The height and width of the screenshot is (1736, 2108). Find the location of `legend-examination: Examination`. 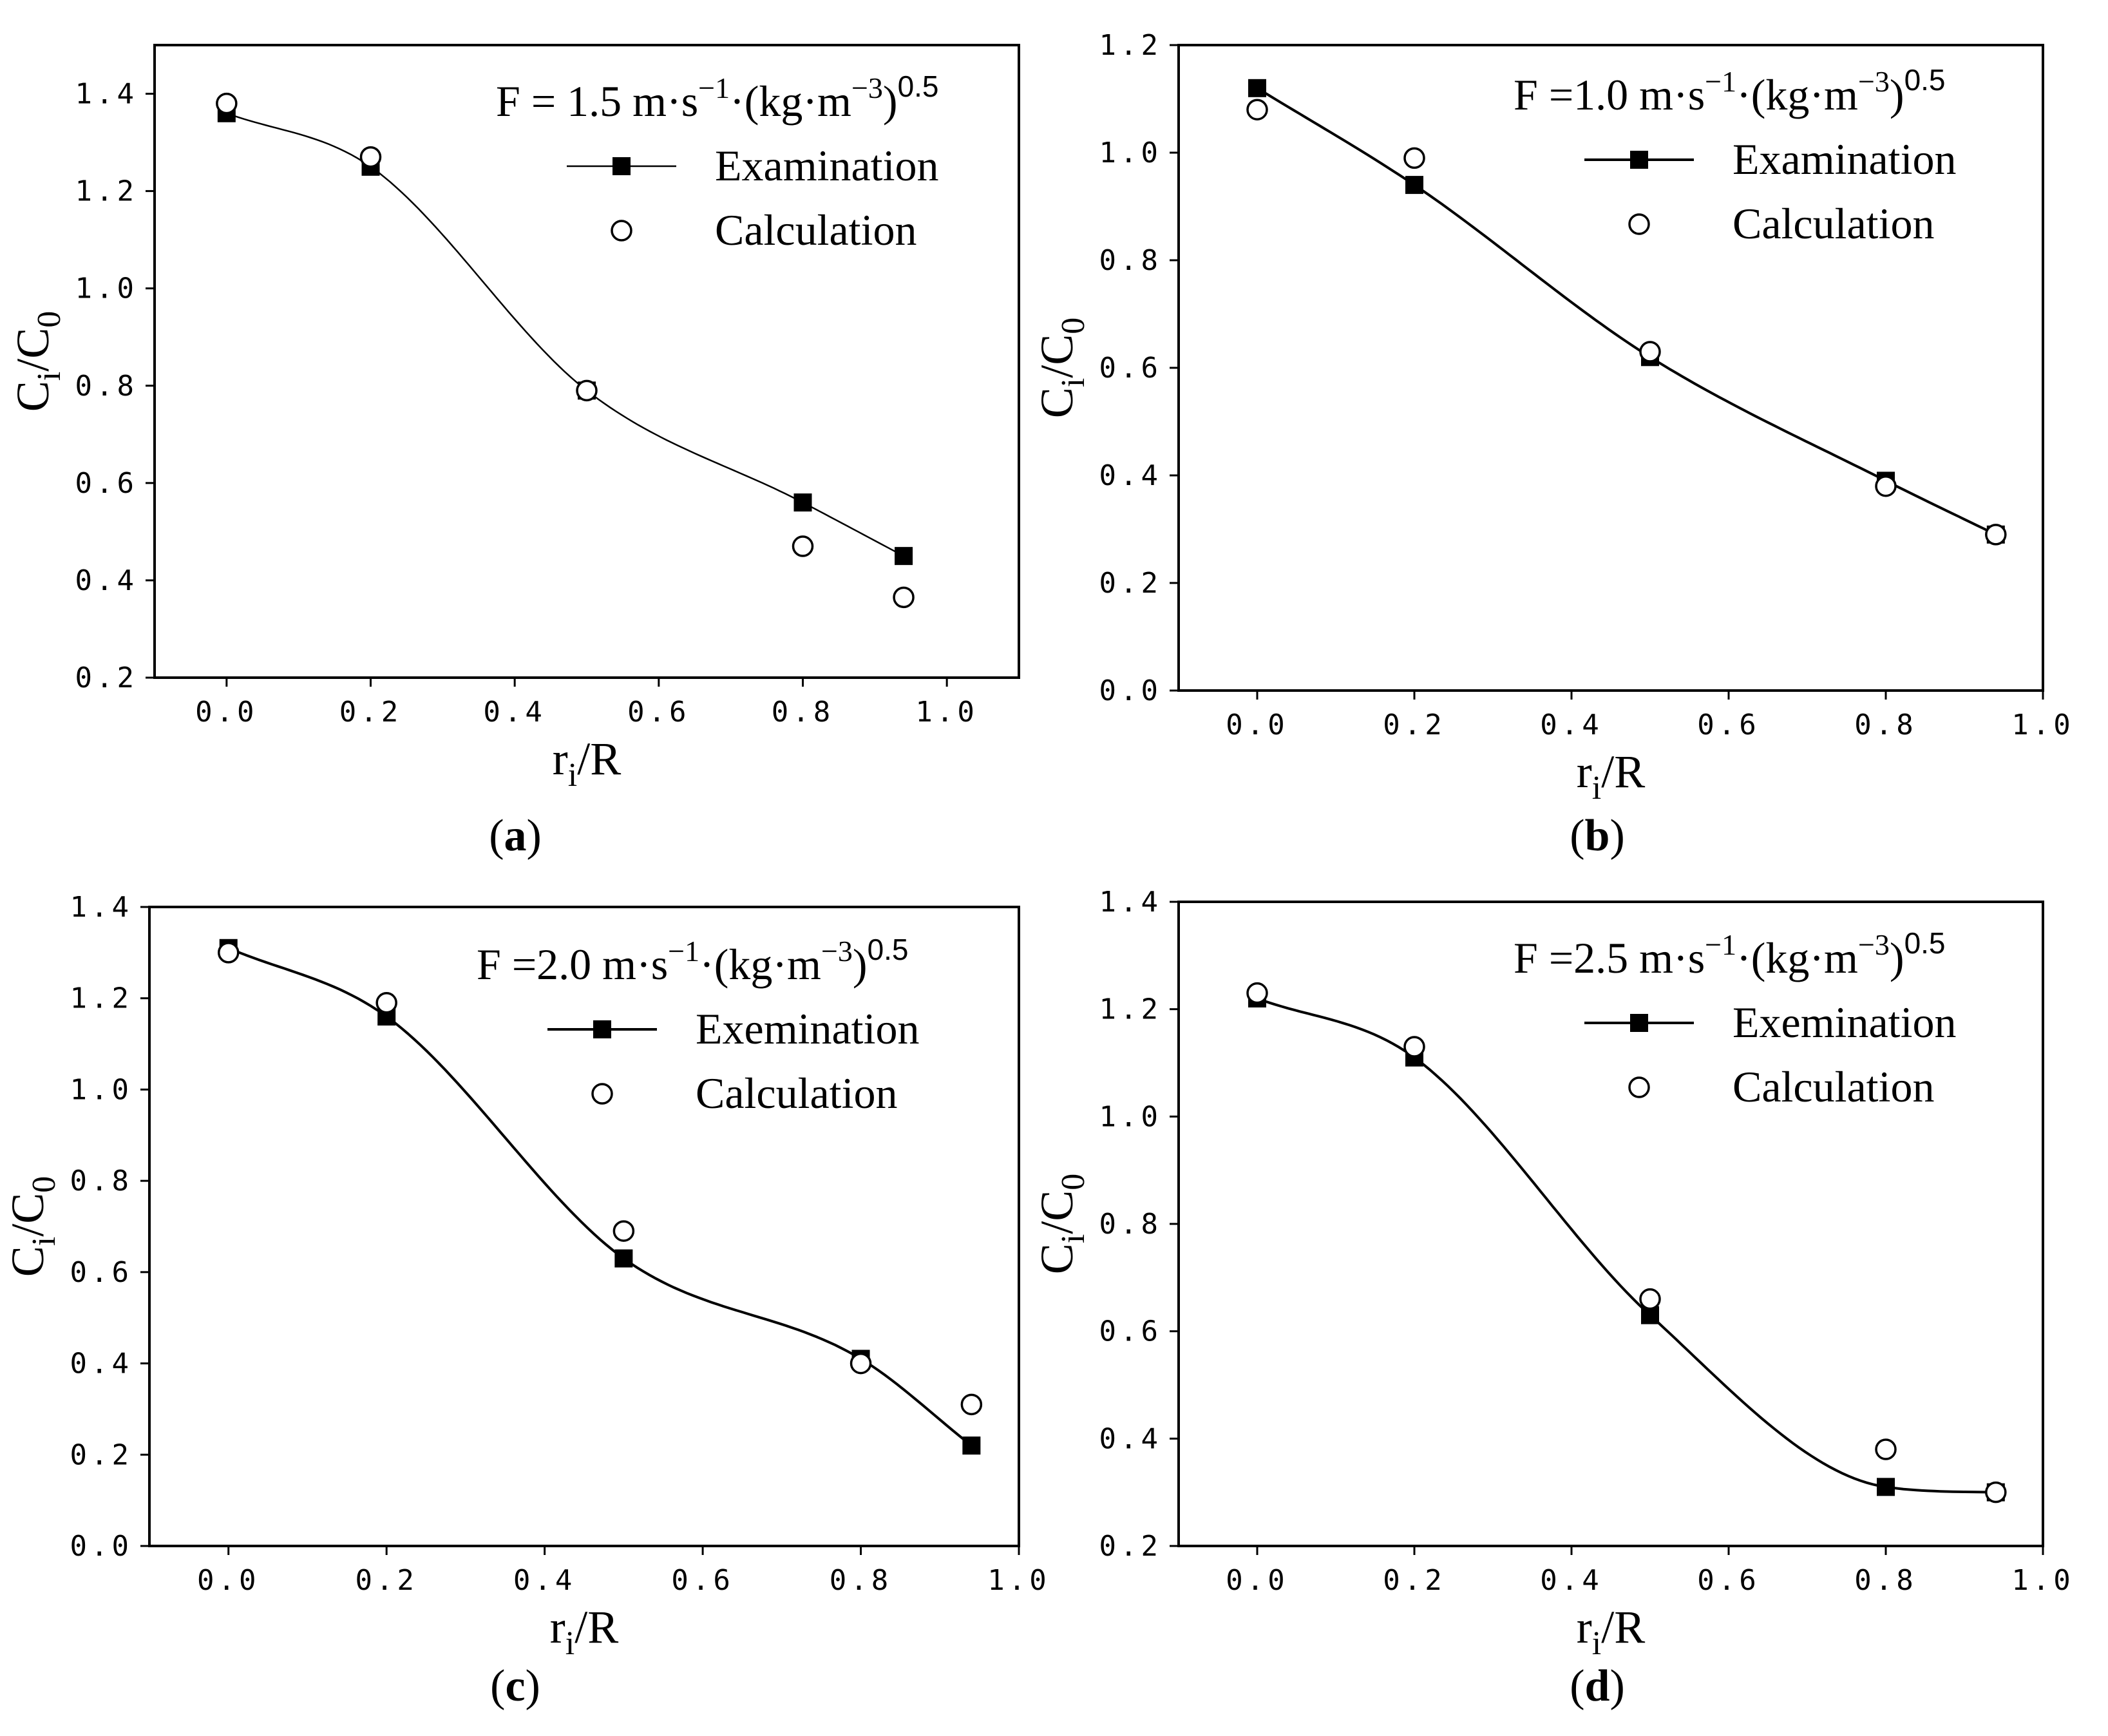

legend-examination: Examination is located at coordinates (1844, 159).